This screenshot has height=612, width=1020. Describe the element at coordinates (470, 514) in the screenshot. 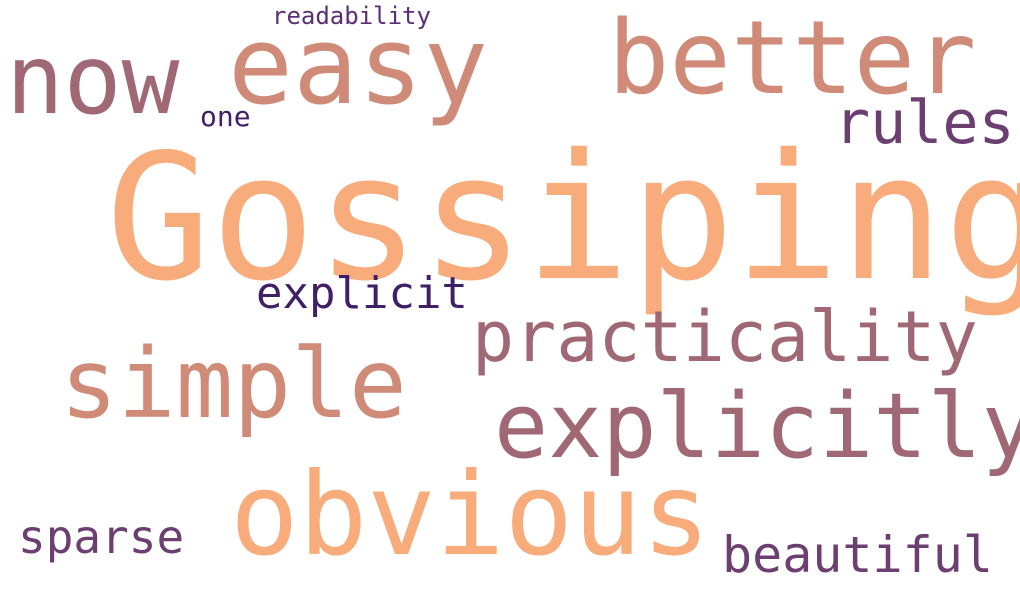

I see `word-obvious: obvious` at that location.